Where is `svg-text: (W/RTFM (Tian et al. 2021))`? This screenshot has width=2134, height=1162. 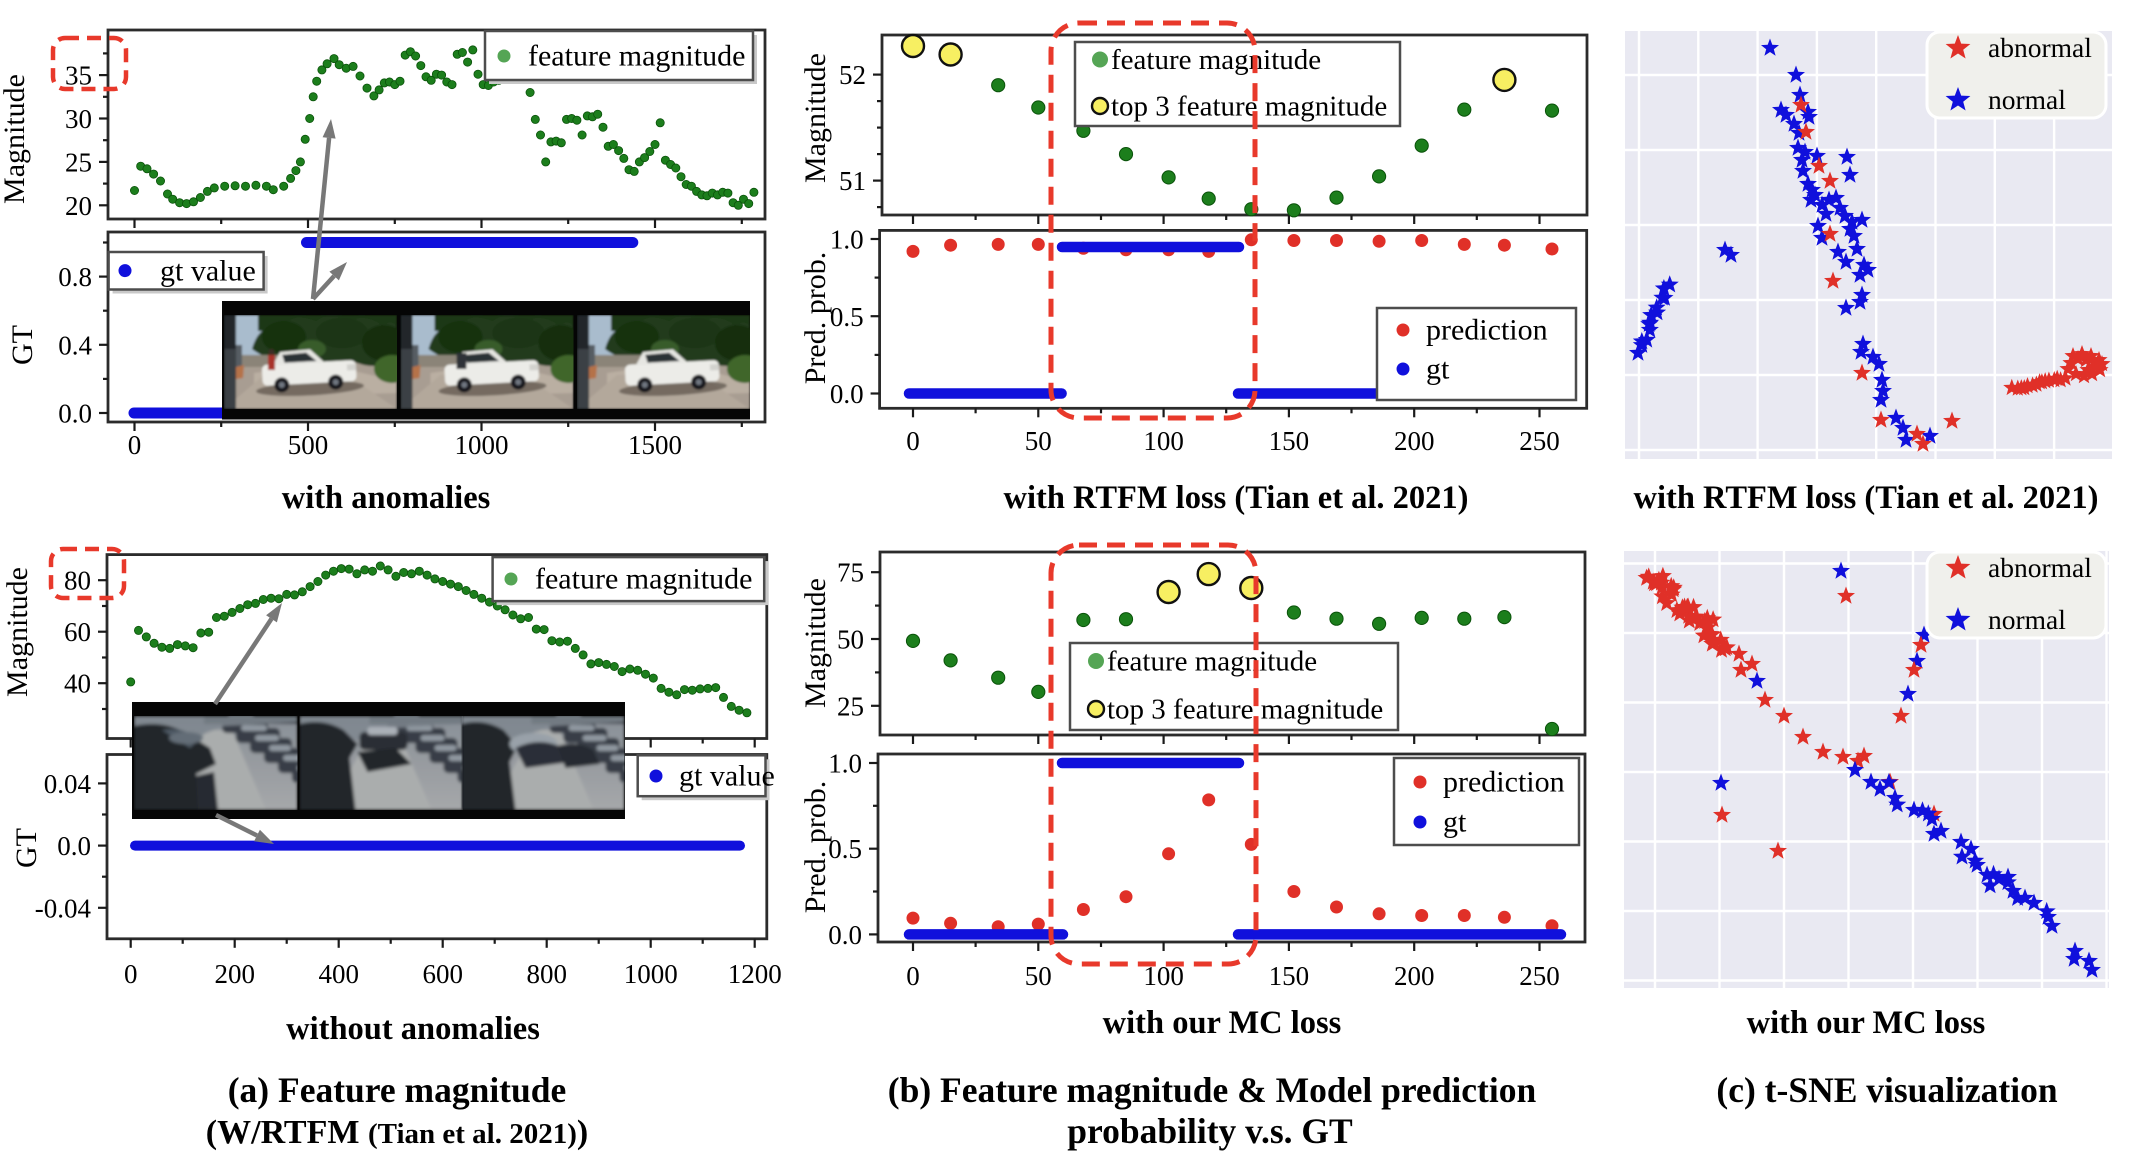
svg-text: (W/RTFM (Tian et al. 2021)) is located at coordinates (397, 1132).